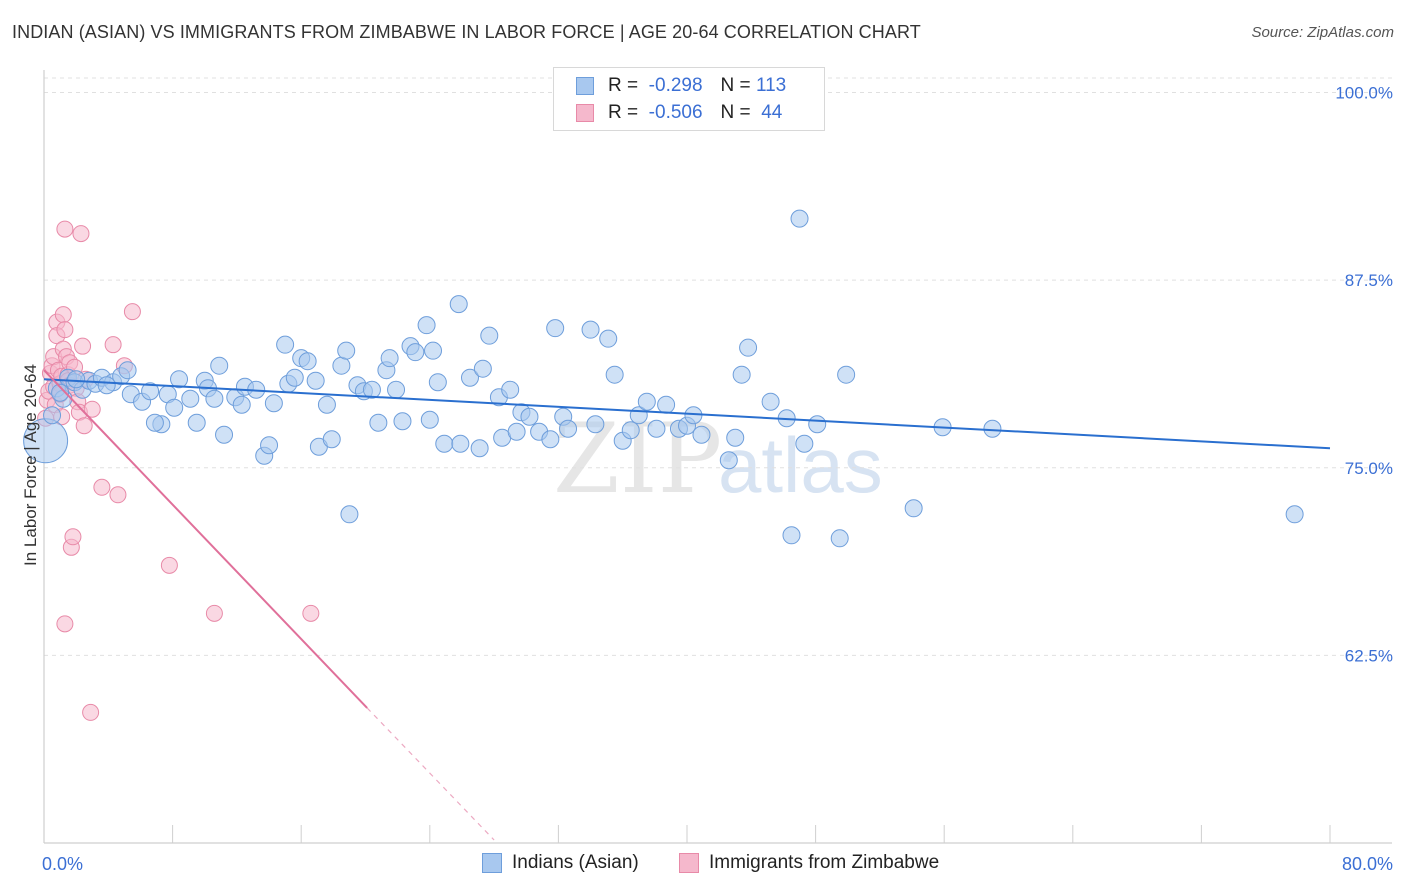  I want to click on y-tick-label: 75.0%, so click(1369, 468).